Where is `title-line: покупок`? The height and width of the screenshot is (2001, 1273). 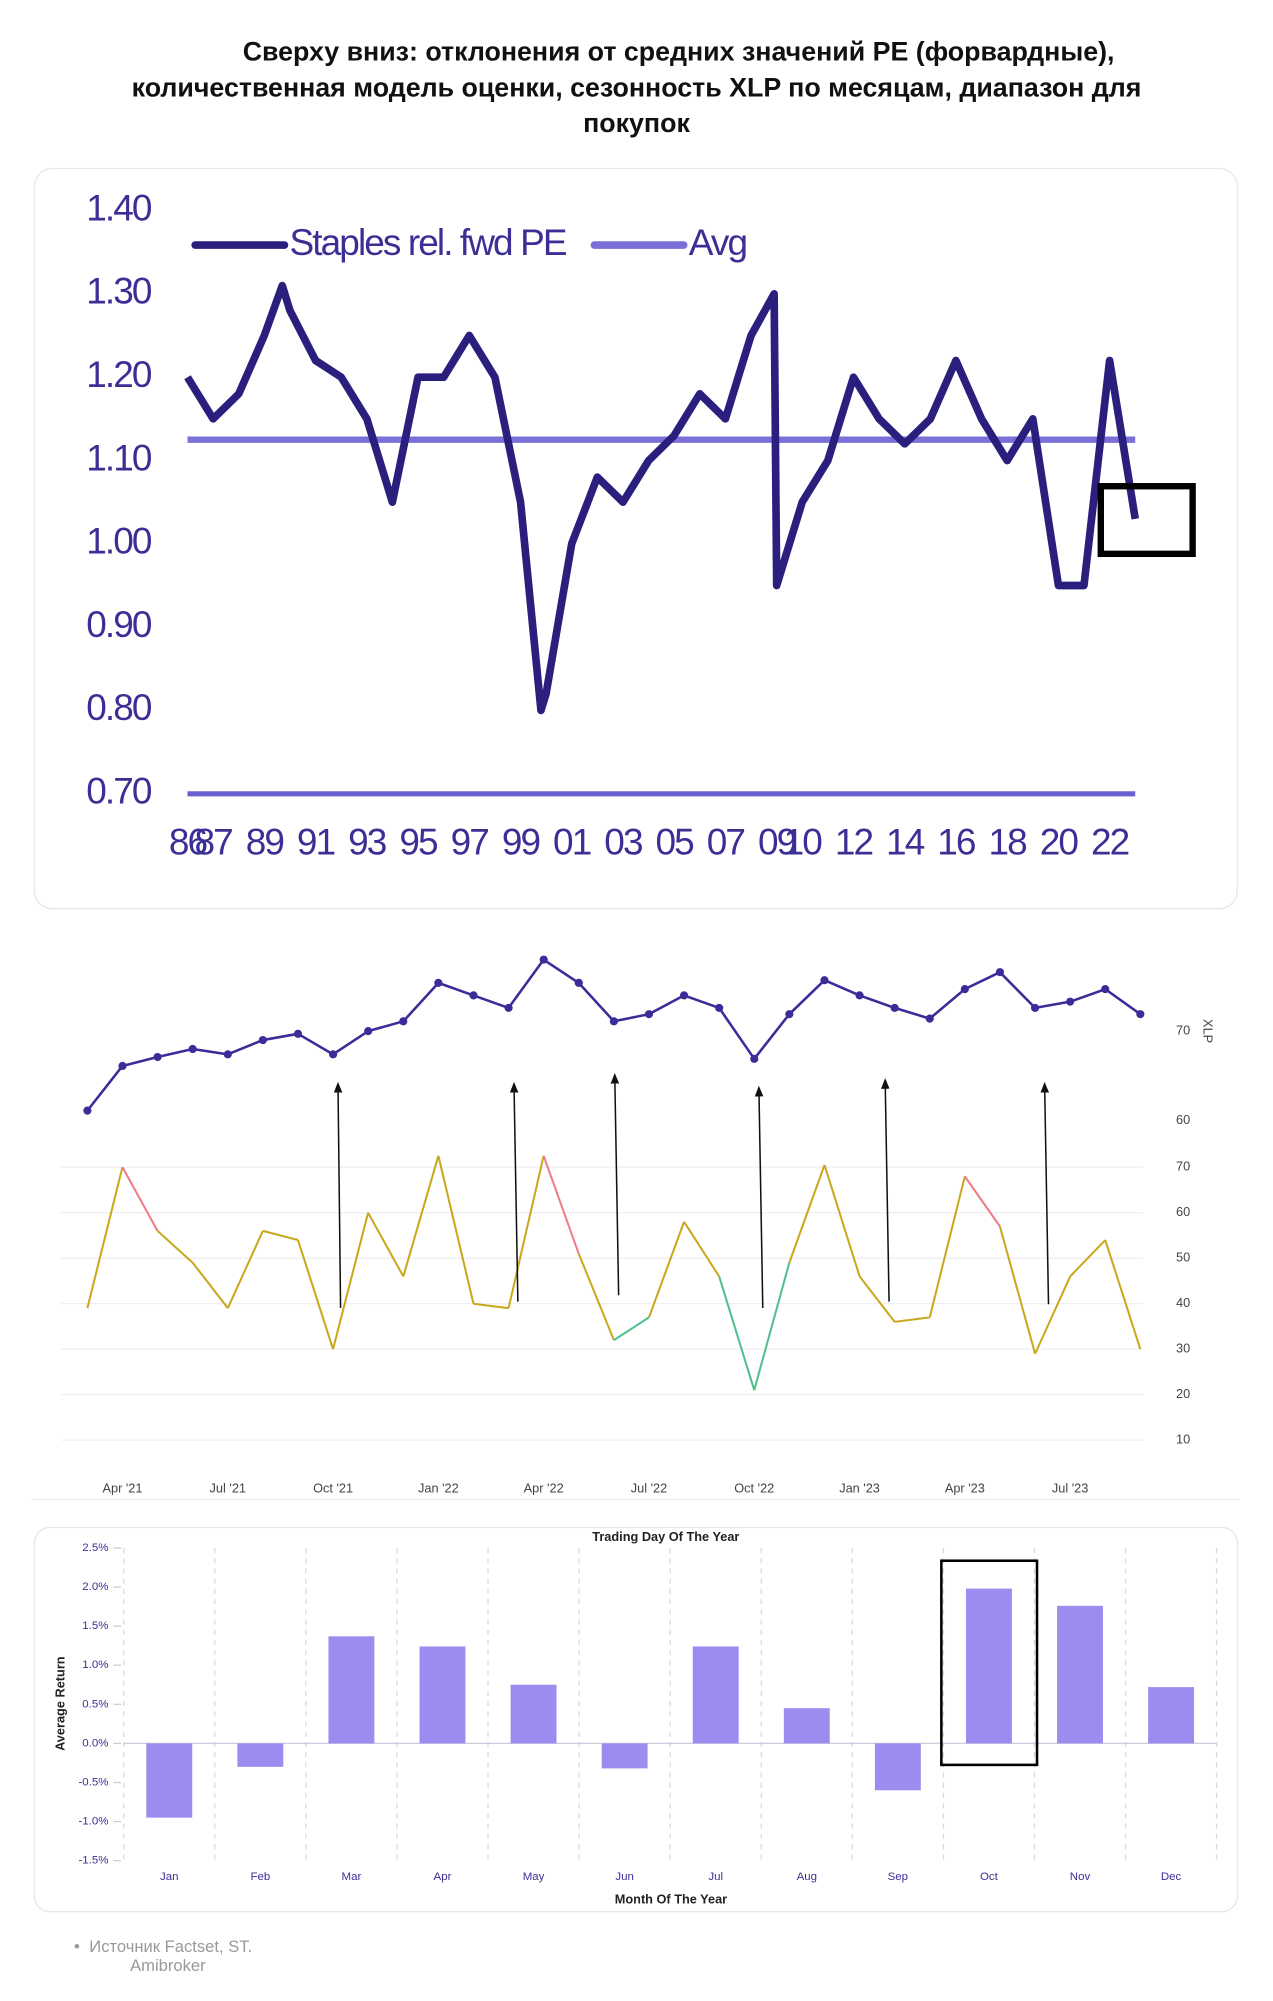 title-line: покупок is located at coordinates (636, 123).